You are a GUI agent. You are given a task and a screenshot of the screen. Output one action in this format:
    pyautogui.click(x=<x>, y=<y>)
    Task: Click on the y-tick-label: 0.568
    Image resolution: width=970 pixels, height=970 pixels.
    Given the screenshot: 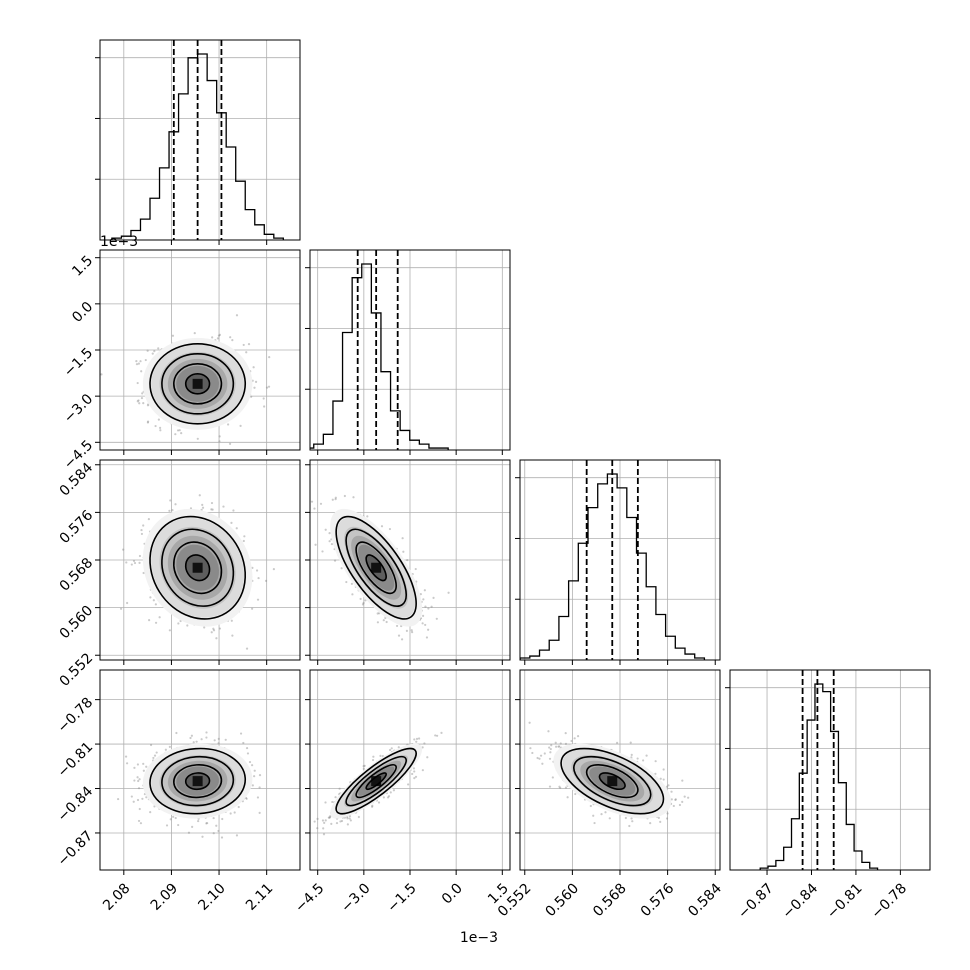 What is the action you would take?
    pyautogui.click(x=77, y=575)
    